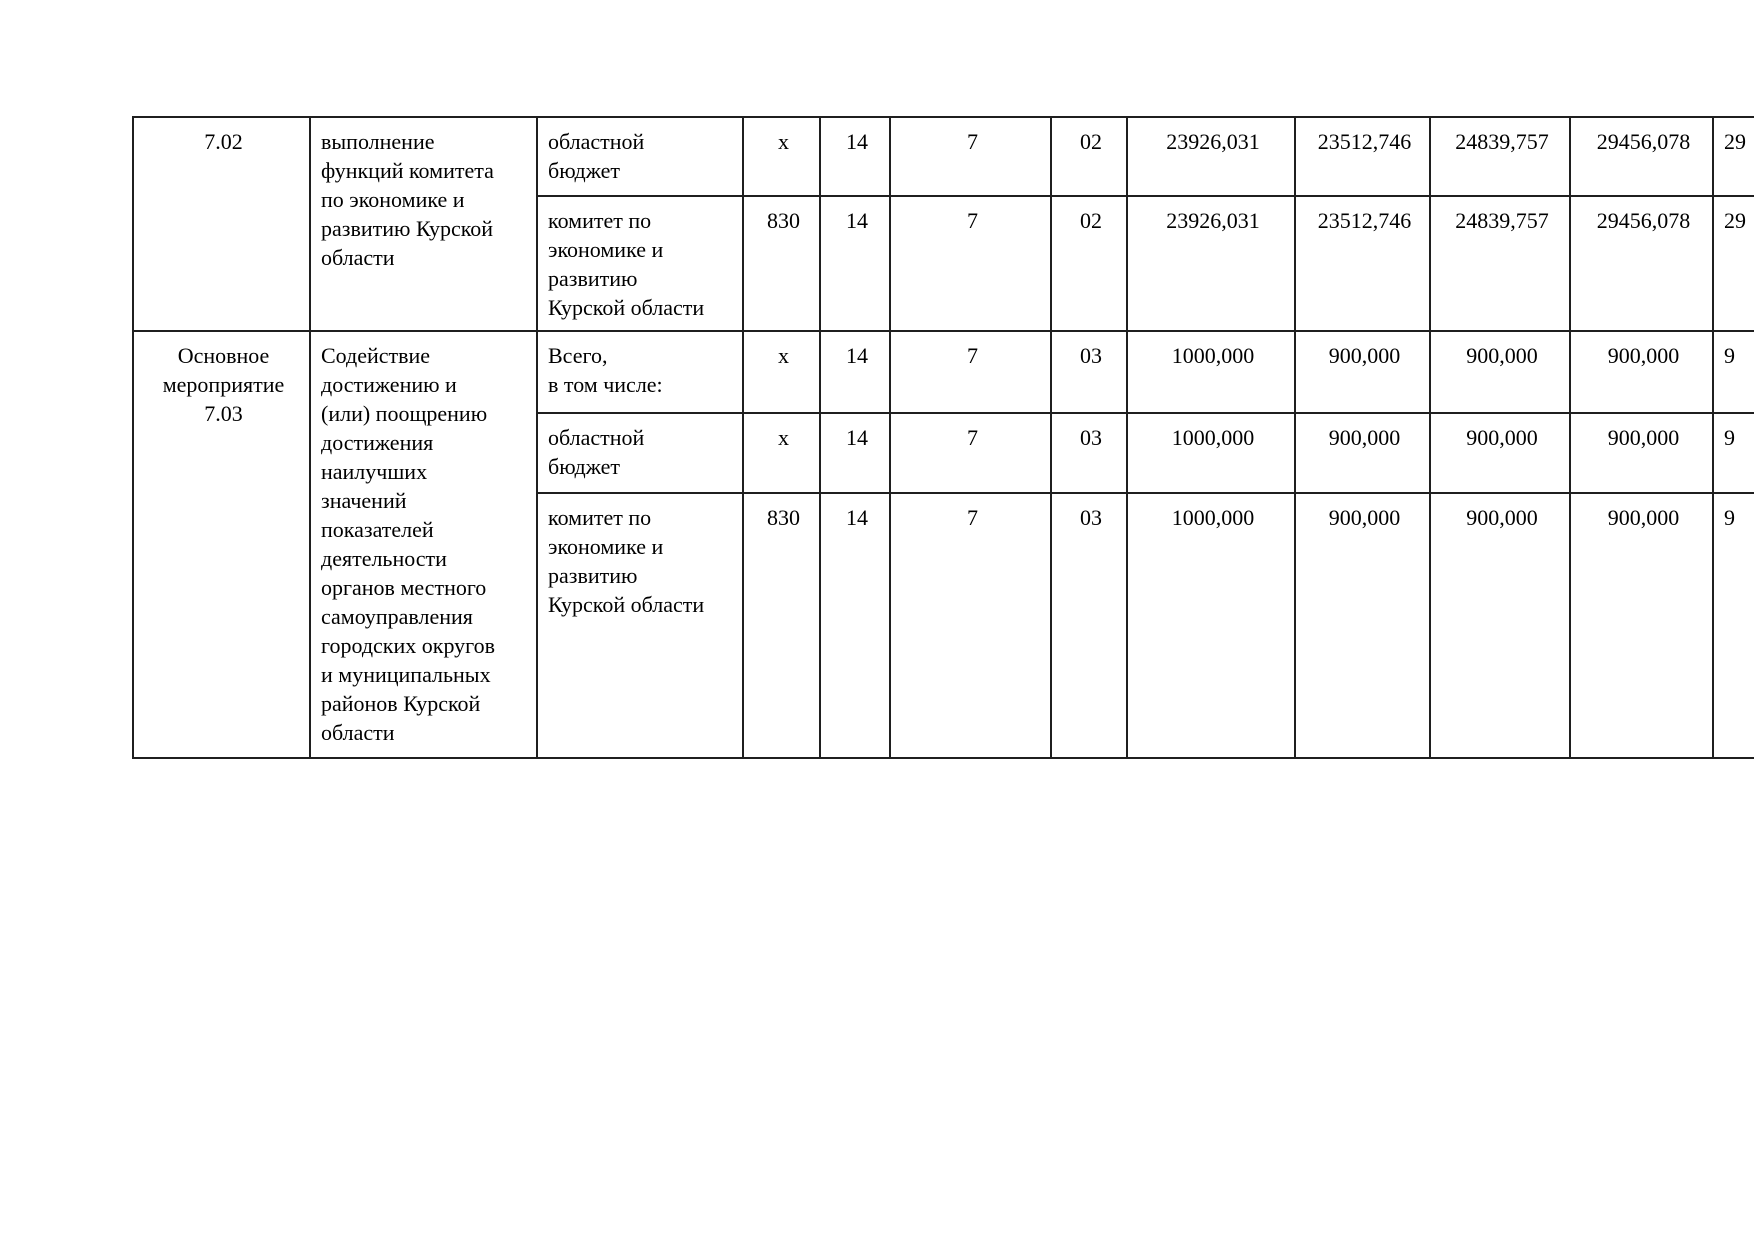  What do you see at coordinates (221, 224) in the screenshot?
I see `cell-measure-code: 7.02` at bounding box center [221, 224].